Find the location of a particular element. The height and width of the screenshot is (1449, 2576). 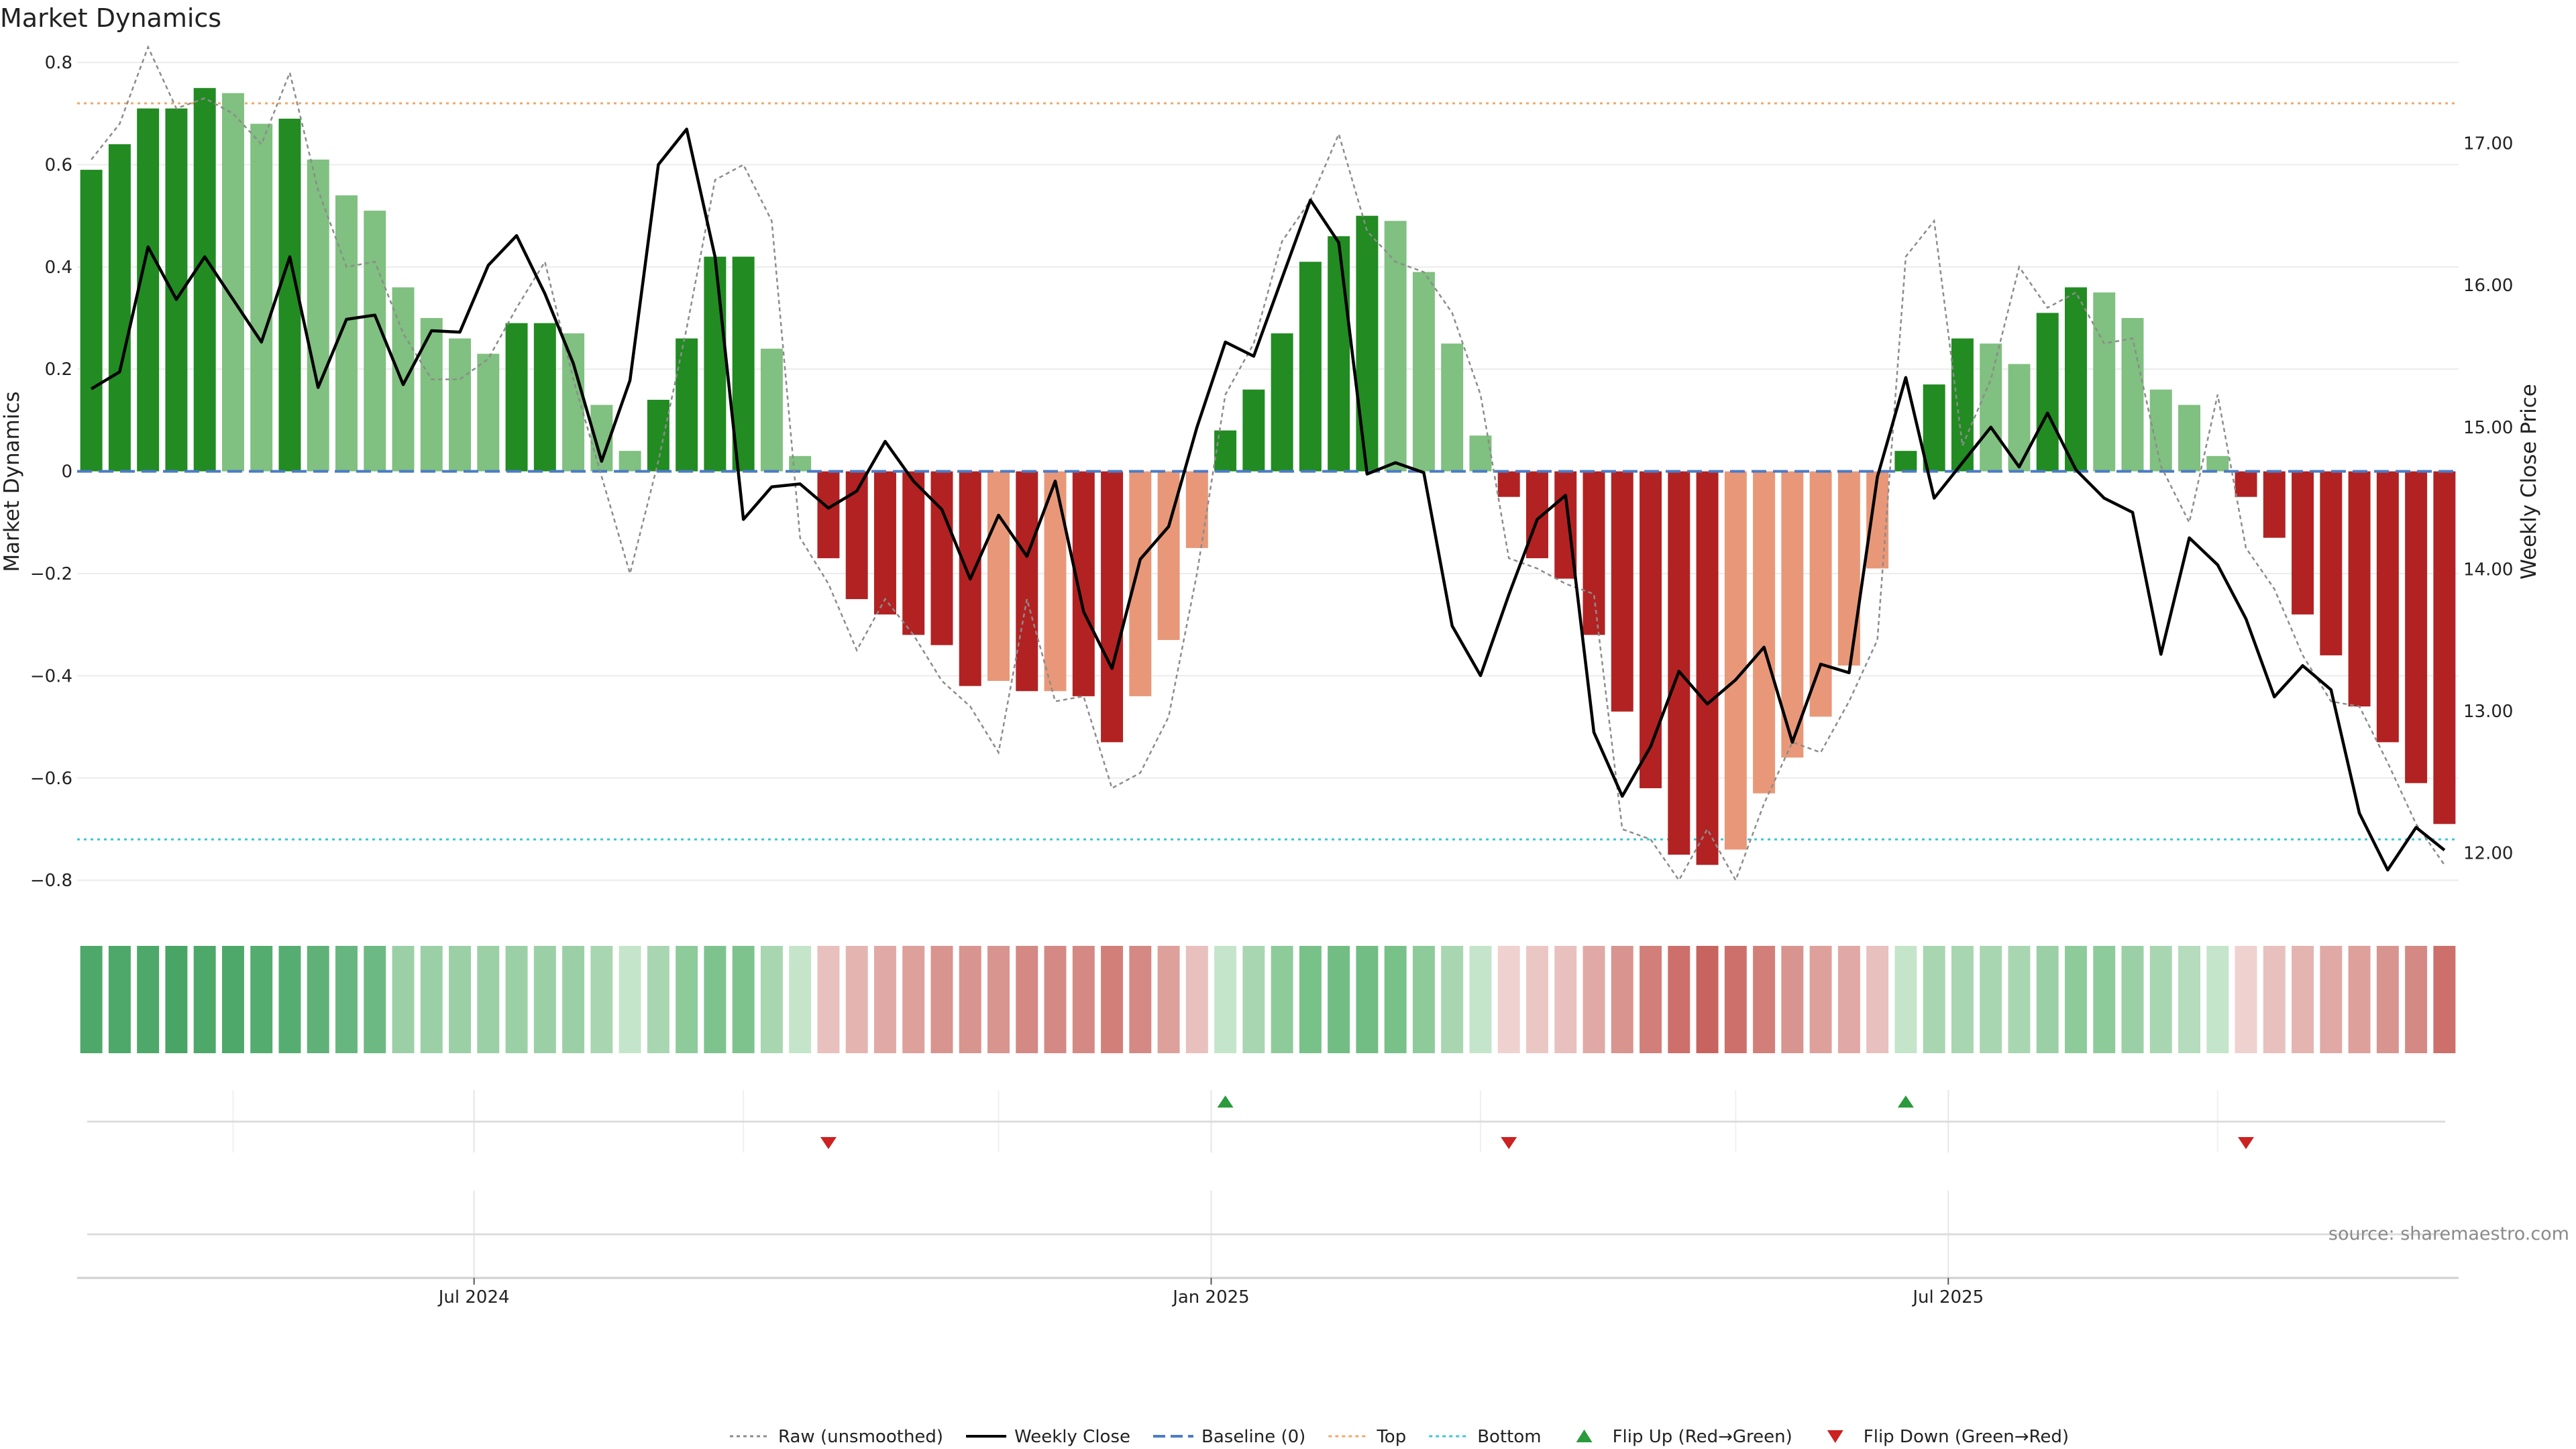

regime-strip is located at coordinates (1268, 999).